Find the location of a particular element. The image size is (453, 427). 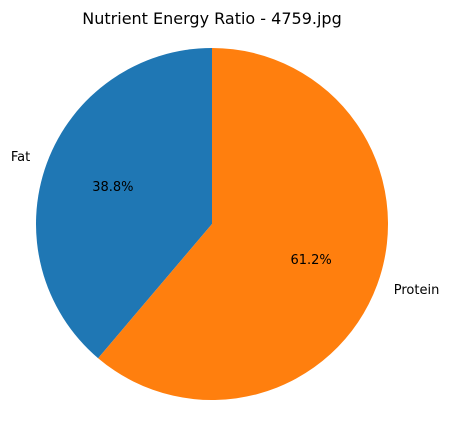

slice-percent-fat: 38.8% is located at coordinates (112, 187).